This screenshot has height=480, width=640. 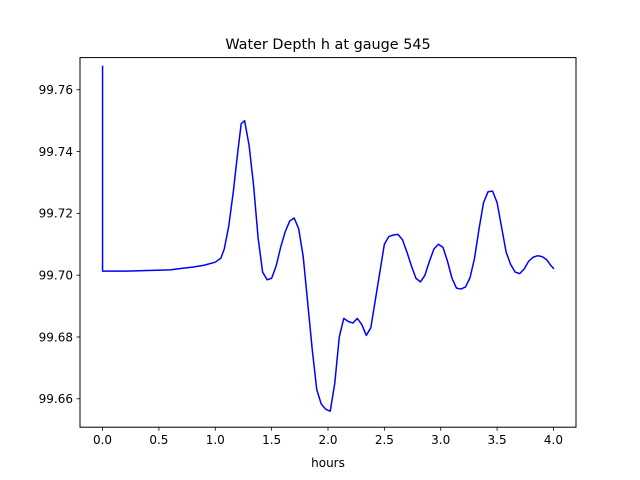 I want to click on y-tick-label: 99.66, so click(x=56, y=399).